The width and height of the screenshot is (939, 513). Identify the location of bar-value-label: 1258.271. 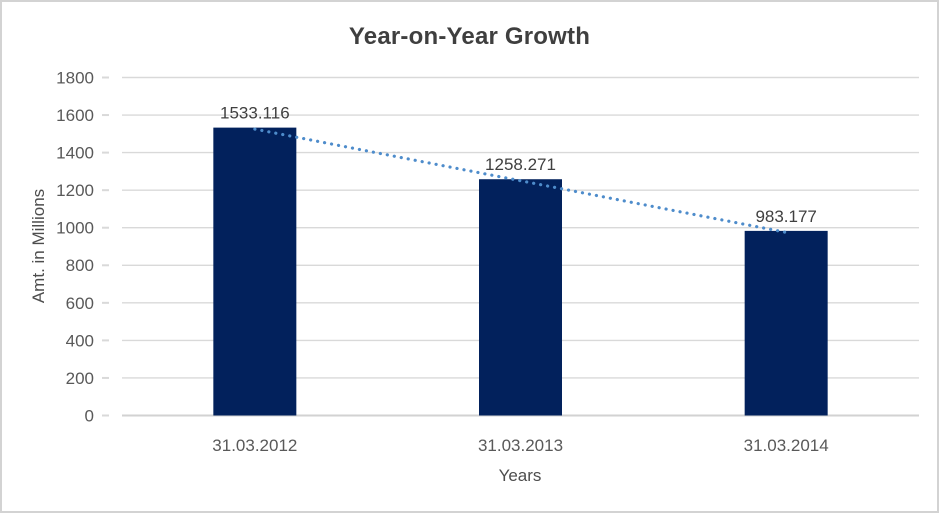
(520, 164).